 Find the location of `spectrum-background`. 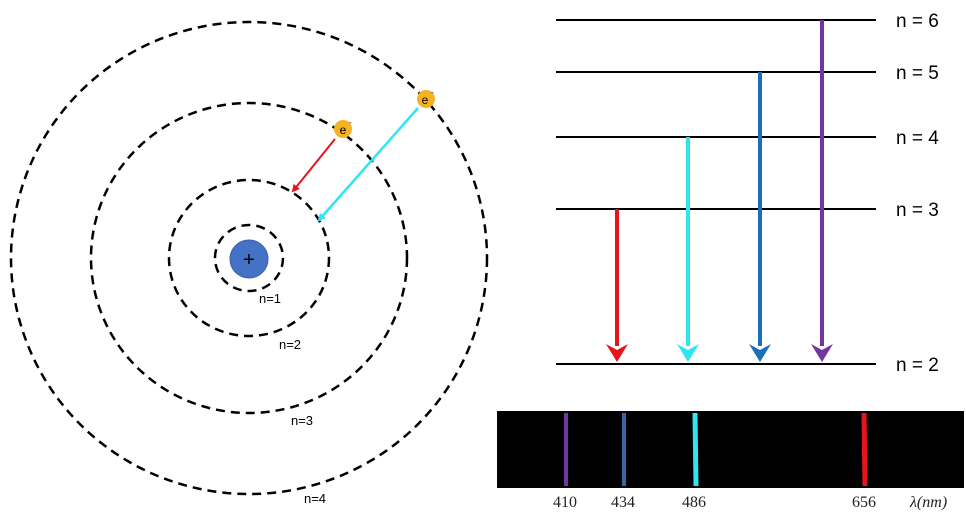

spectrum-background is located at coordinates (730, 449).